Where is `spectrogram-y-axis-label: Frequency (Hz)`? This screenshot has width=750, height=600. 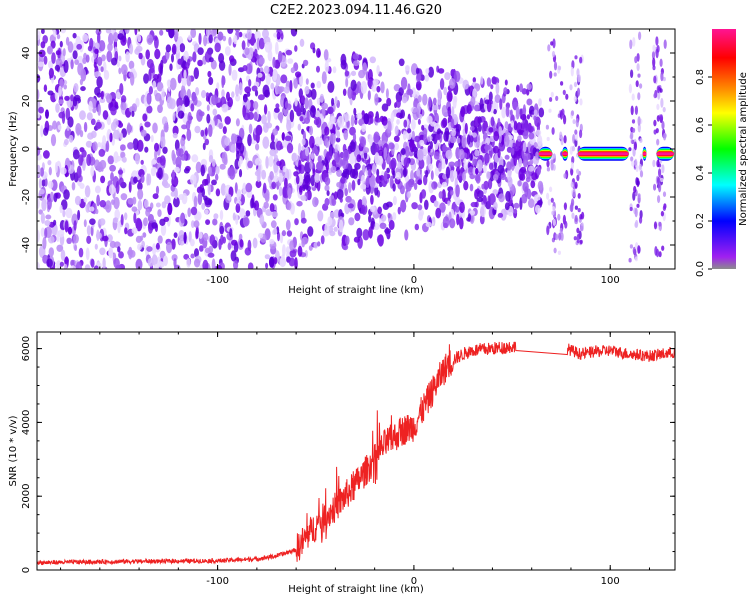 spectrogram-y-axis-label: Frequency (Hz) is located at coordinates (13, 149).